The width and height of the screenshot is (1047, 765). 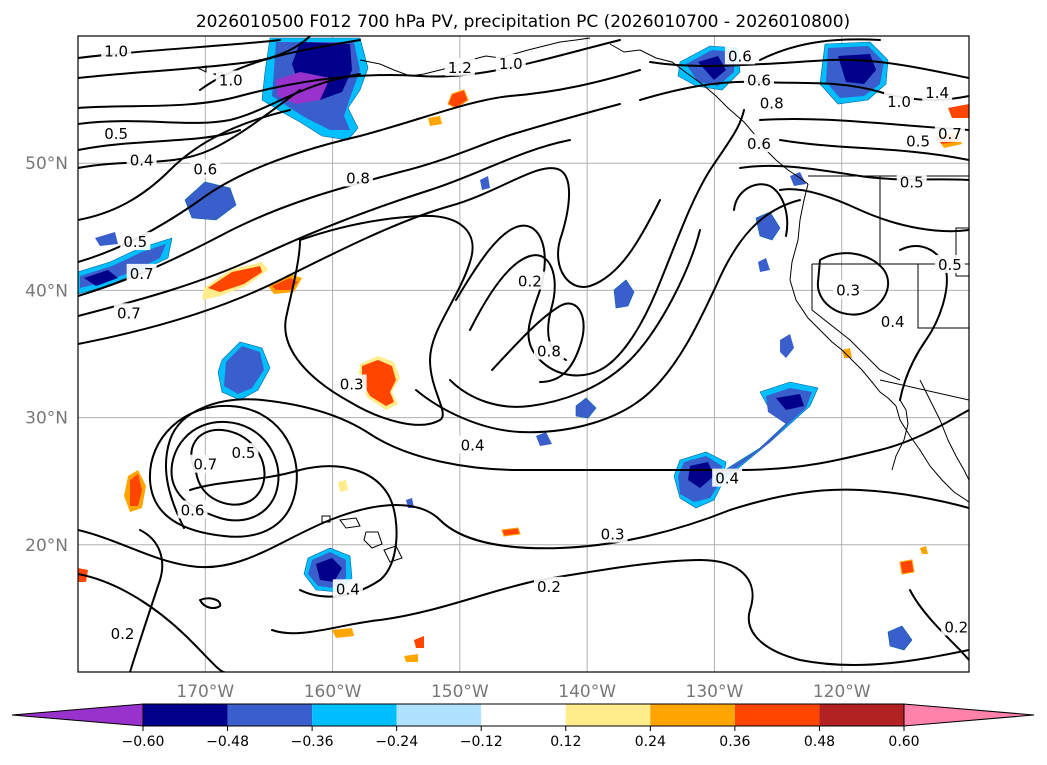 What do you see at coordinates (481, 742) in the screenshot?
I see `colorbar-label: −0.12` at bounding box center [481, 742].